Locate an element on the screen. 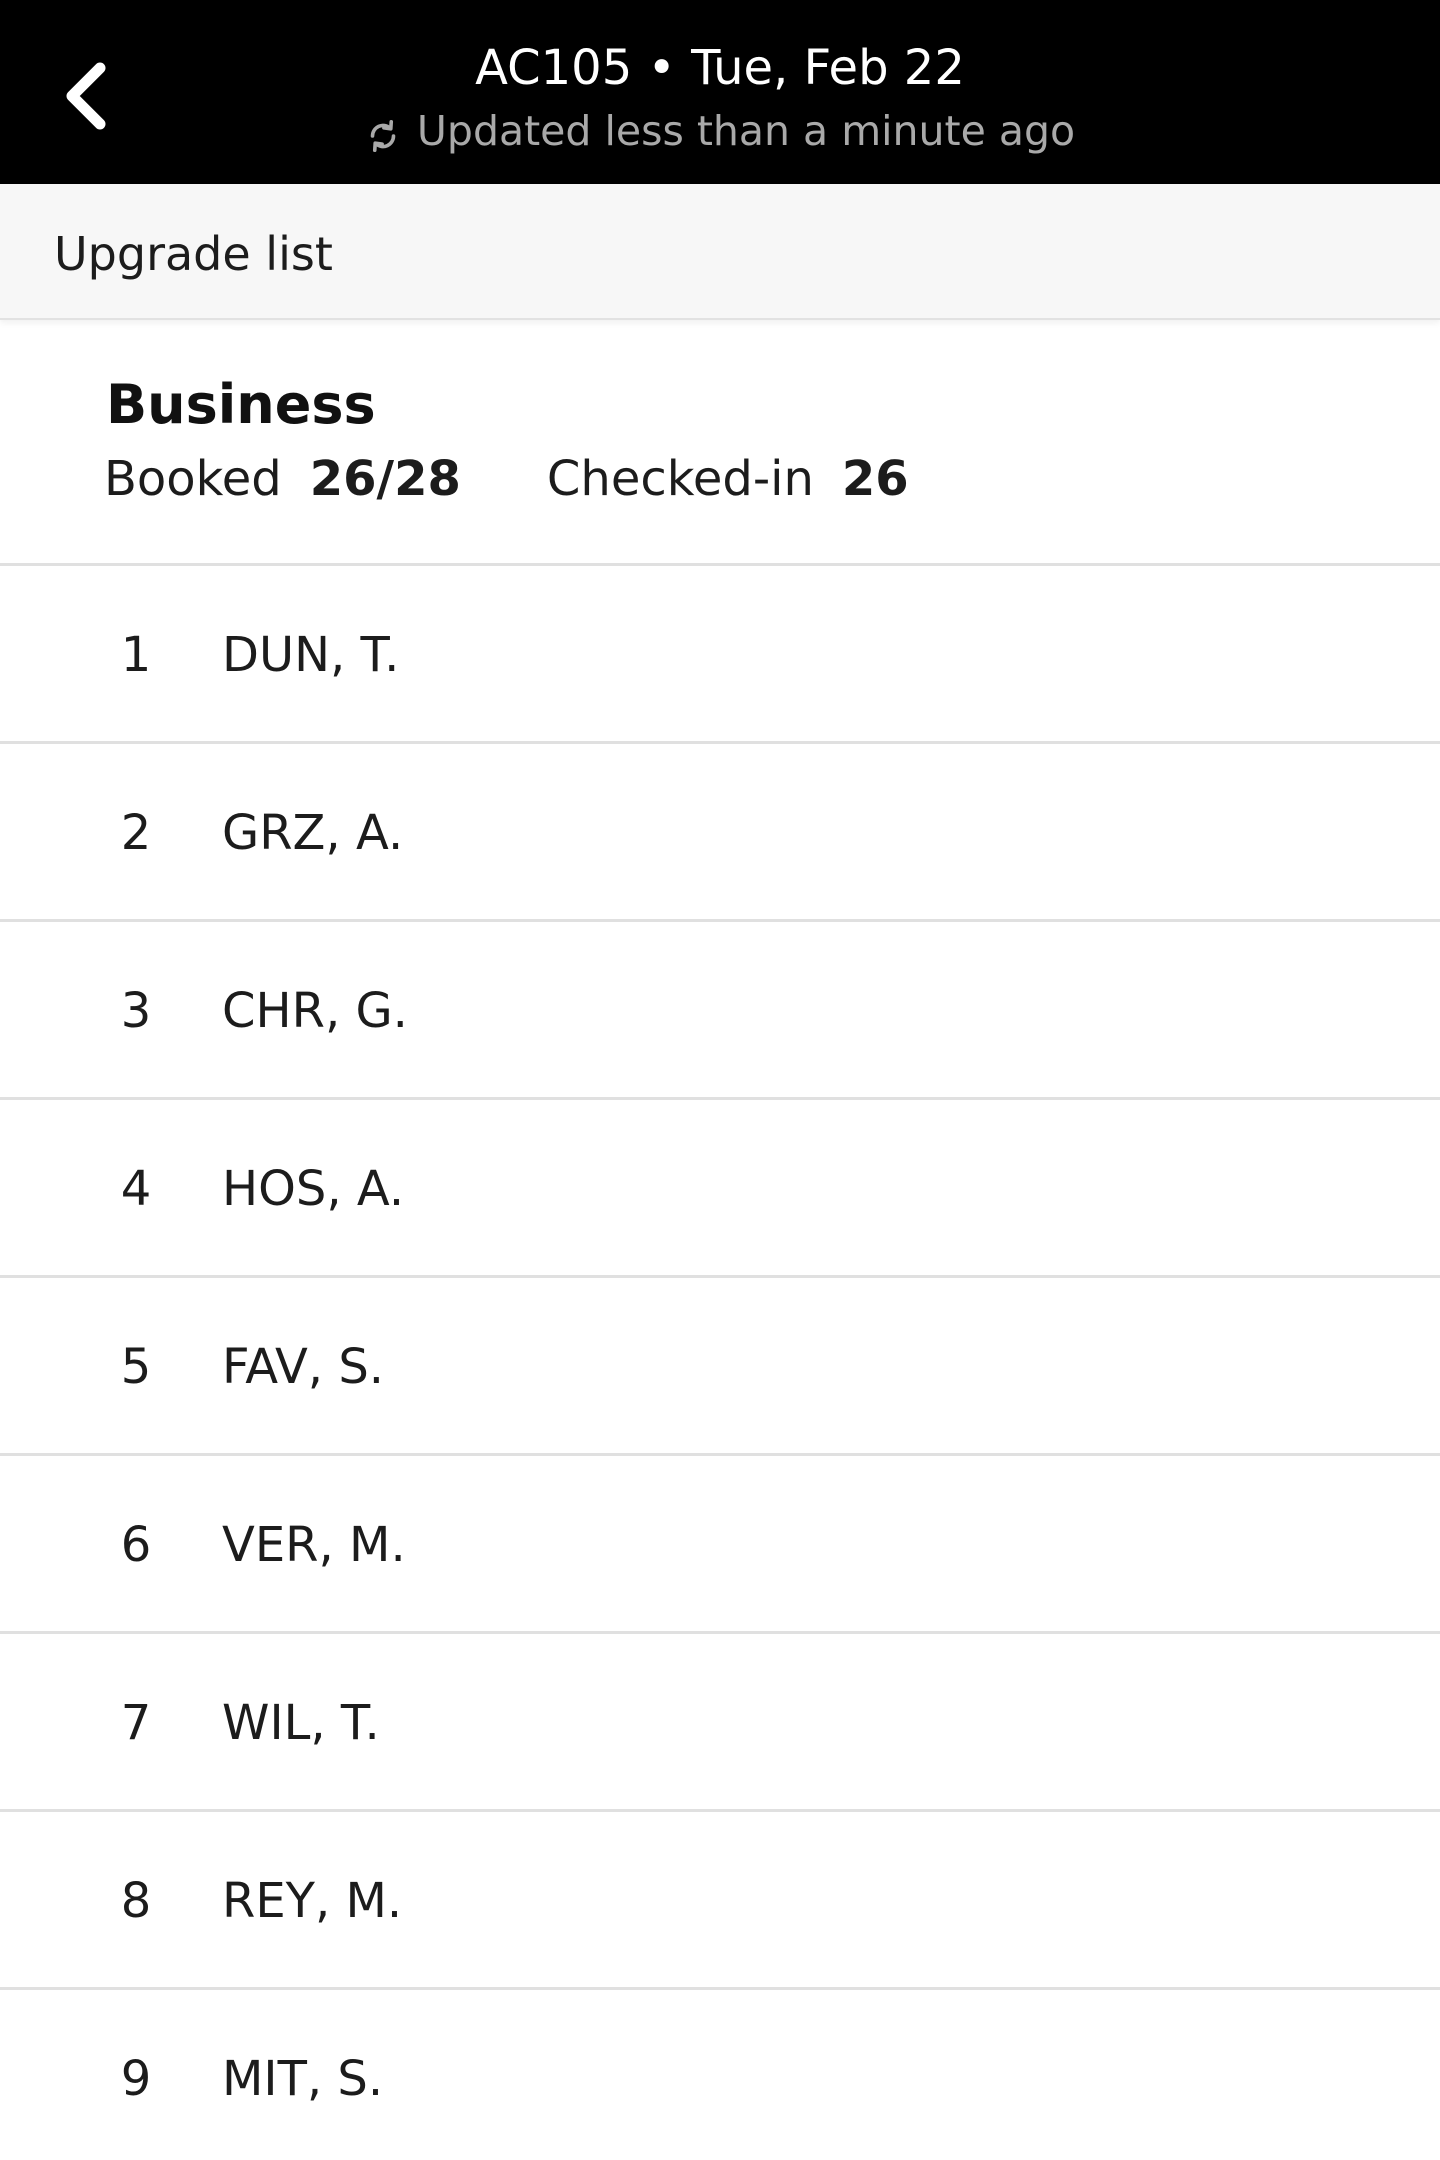  list-item-name: MIT, S. is located at coordinates (303, 2079).